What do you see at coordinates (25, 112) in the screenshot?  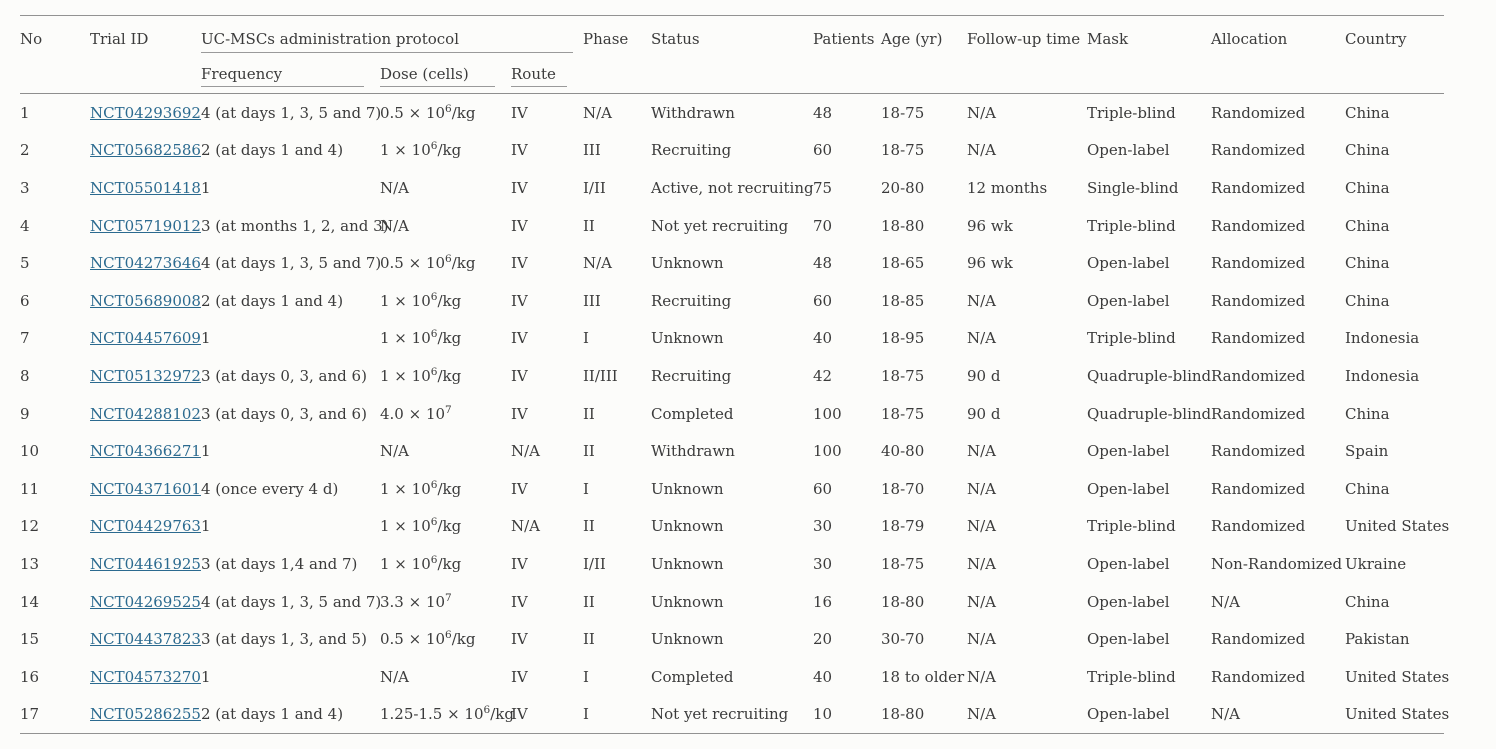 I see `cell-no: 1` at bounding box center [25, 112].